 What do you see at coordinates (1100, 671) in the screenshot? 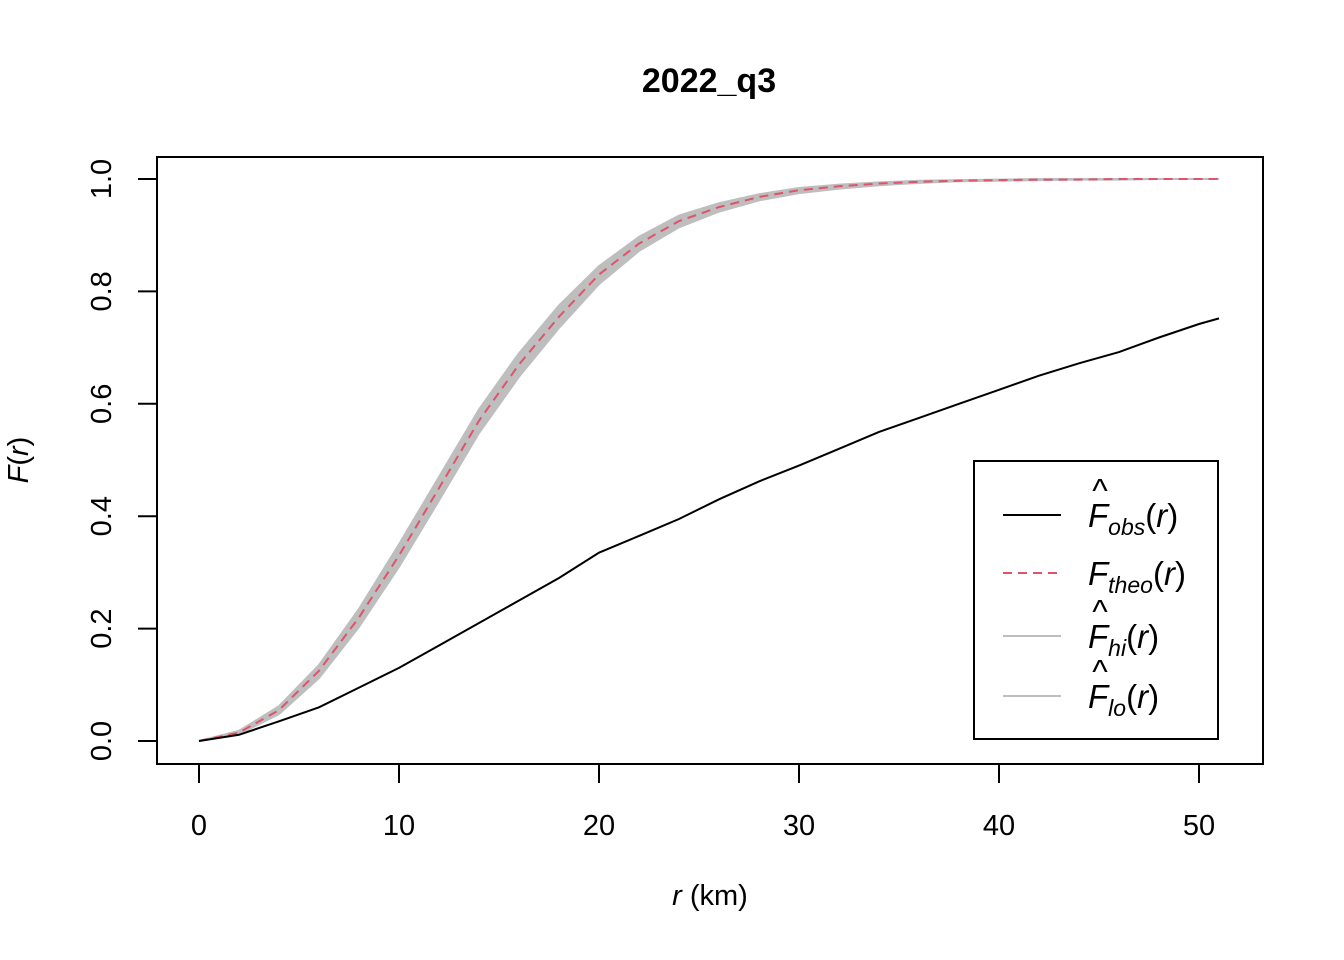
I see `legend-hat-lo: ^` at bounding box center [1100, 671].